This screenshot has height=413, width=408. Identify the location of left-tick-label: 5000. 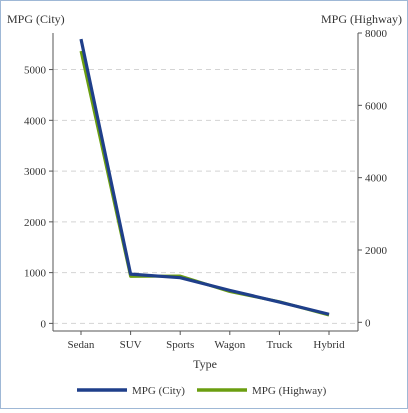
(35, 71).